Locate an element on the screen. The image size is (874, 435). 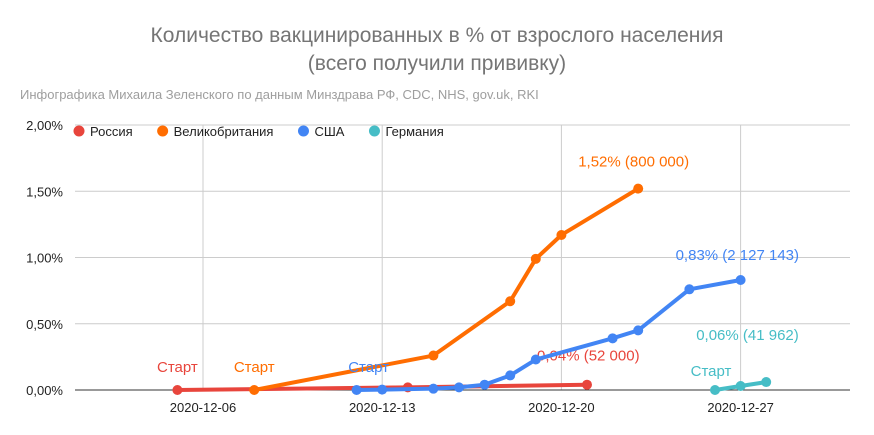
y-tick-label: 0,00% is located at coordinates (44, 390).